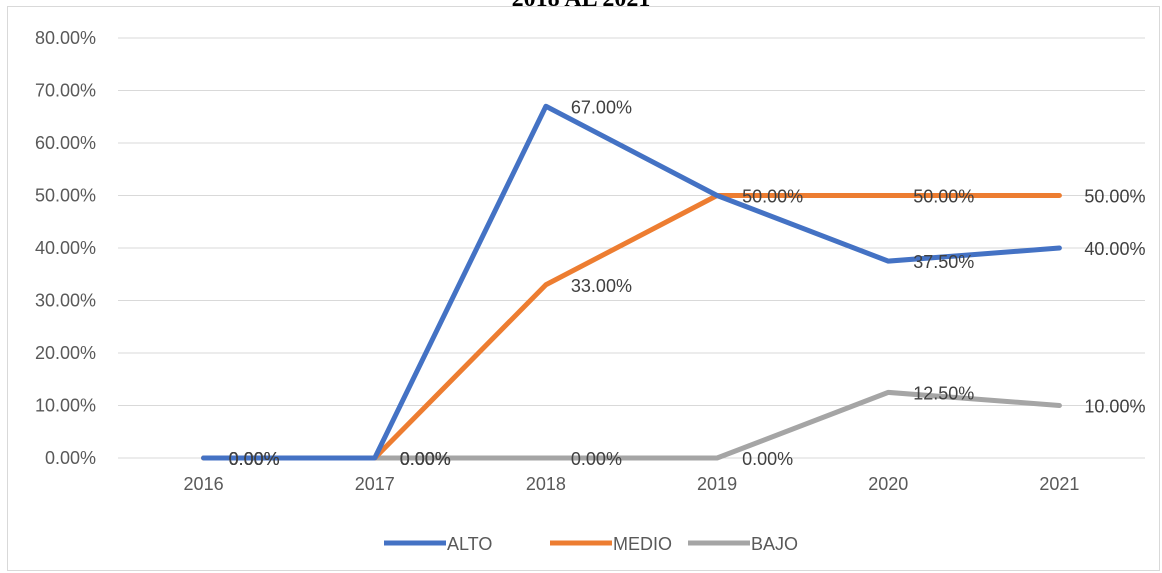 Image resolution: width=1162 pixels, height=573 pixels. What do you see at coordinates (717, 484) in the screenshot?
I see `x-tick-label: 2019` at bounding box center [717, 484].